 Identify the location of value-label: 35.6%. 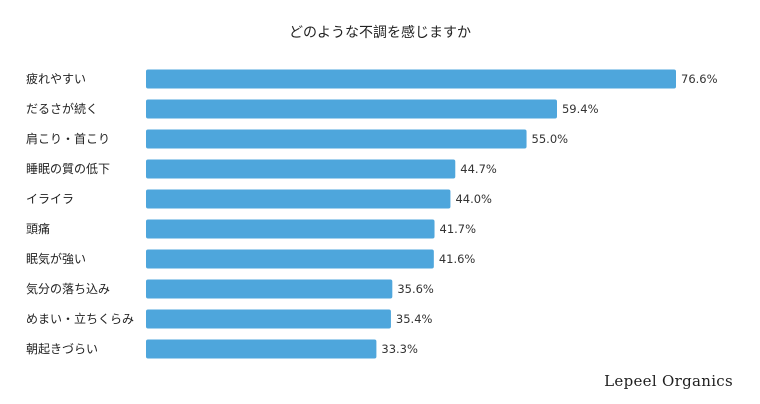
(415, 289).